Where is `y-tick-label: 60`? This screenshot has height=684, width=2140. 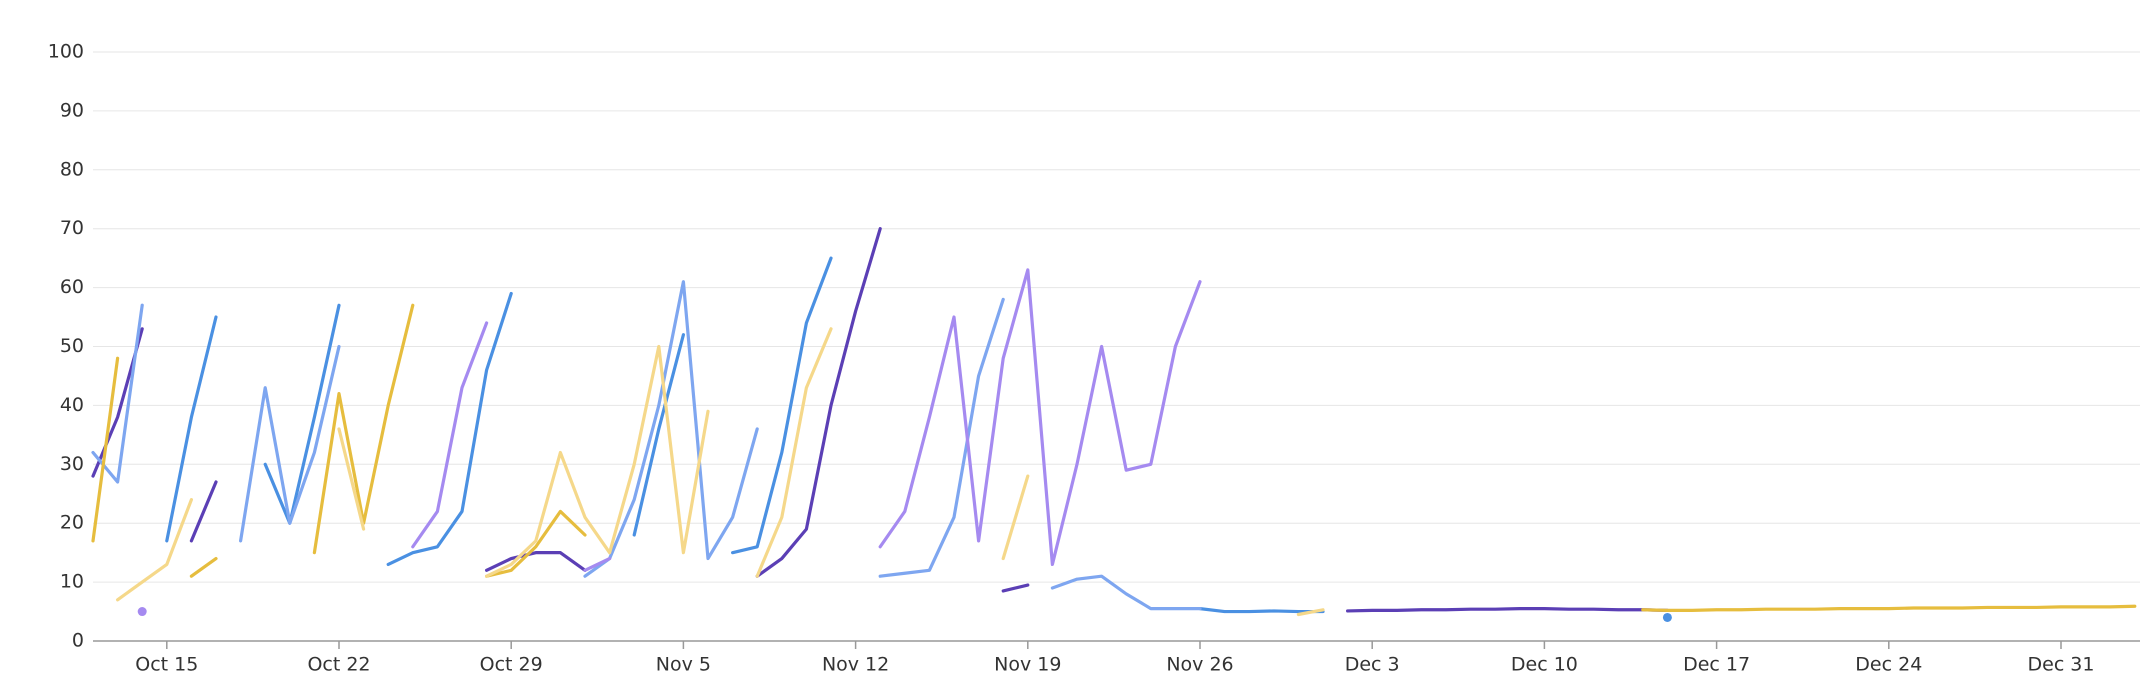
y-tick-label: 60 is located at coordinates (72, 287).